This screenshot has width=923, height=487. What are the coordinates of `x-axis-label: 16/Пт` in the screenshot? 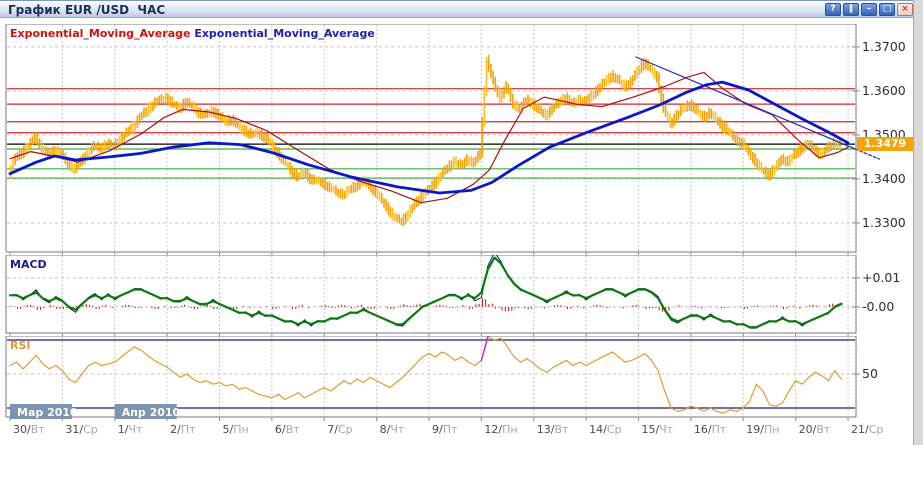 It's located at (710, 429).